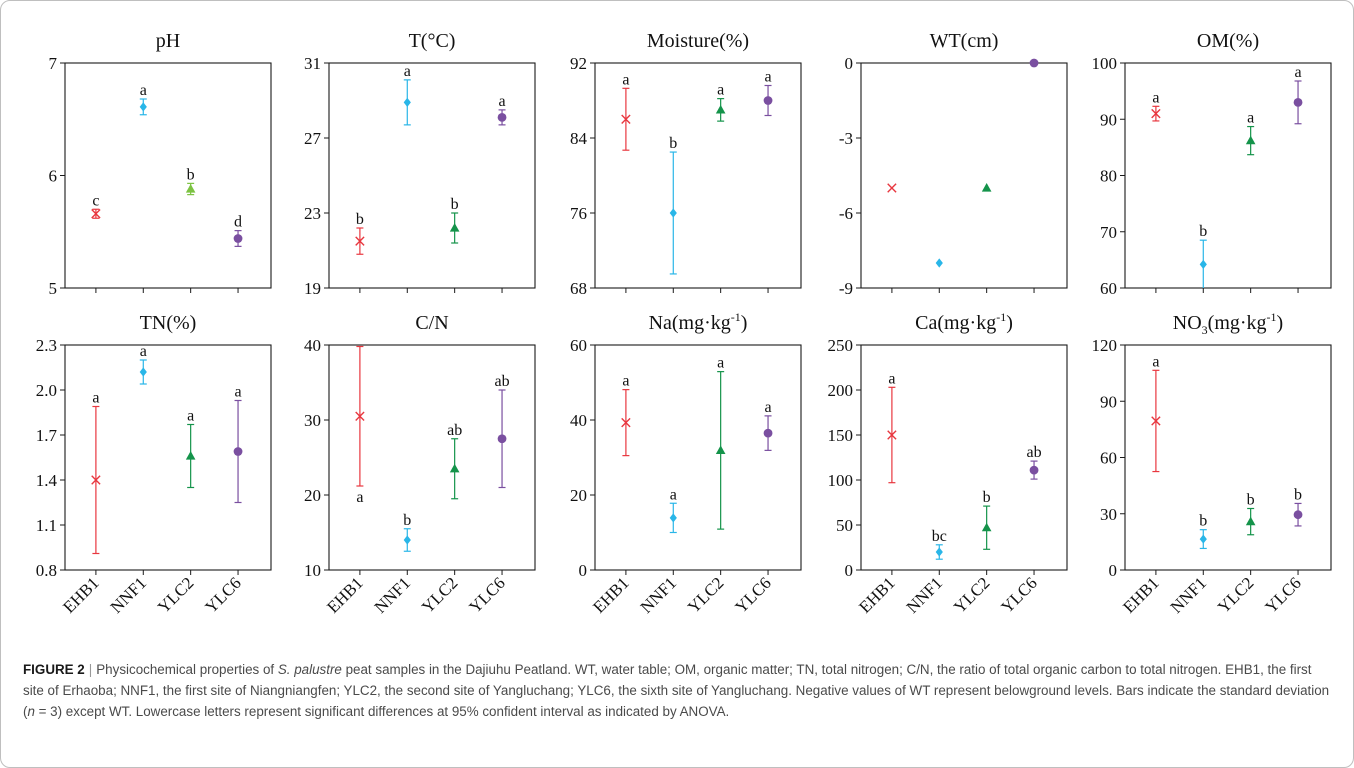  Describe the element at coordinates (238, 222) in the screenshot. I see `significance-letter: d` at that location.